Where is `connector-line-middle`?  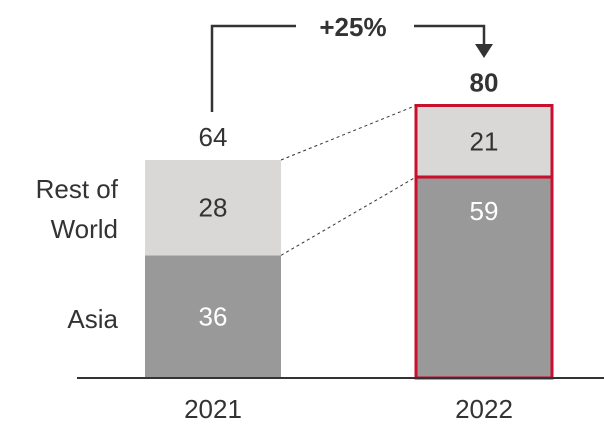
connector-line-middle is located at coordinates (348, 216).